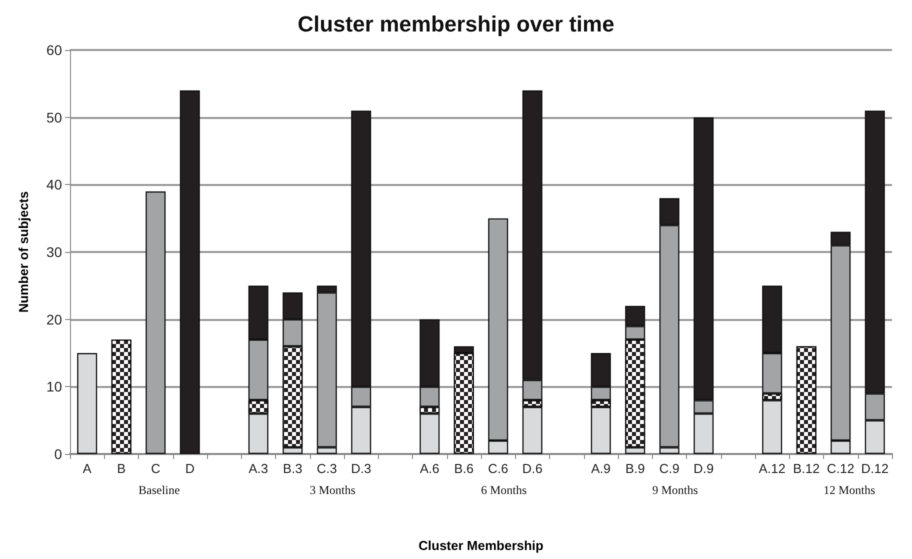 The height and width of the screenshot is (559, 912). What do you see at coordinates (849, 490) in the screenshot?
I see `text: 12 Months` at bounding box center [849, 490].